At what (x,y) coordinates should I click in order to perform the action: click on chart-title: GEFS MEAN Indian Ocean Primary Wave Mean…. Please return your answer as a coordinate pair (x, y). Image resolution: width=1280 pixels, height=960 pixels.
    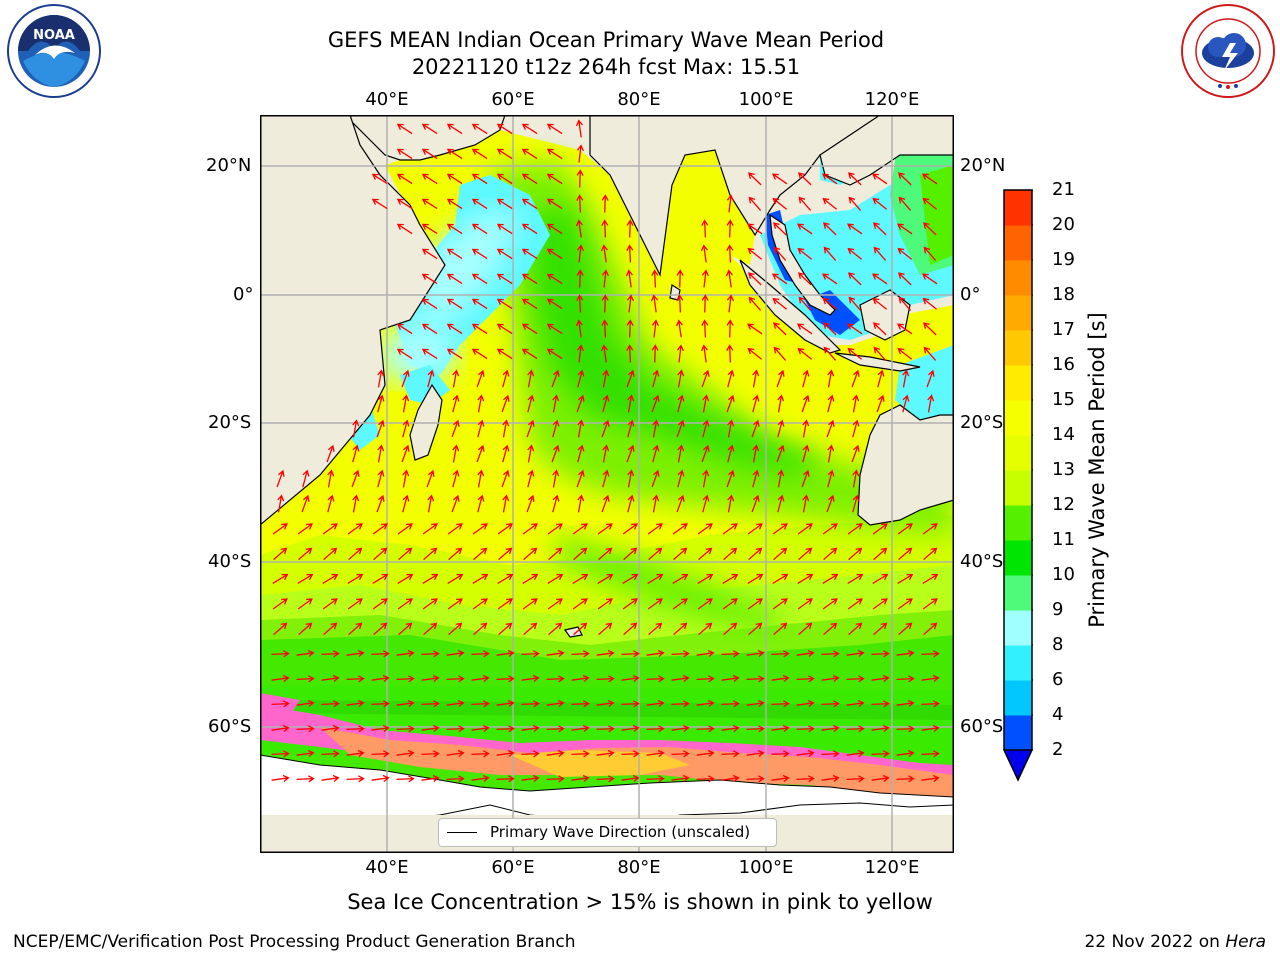
    Looking at the image, I should click on (606, 40).